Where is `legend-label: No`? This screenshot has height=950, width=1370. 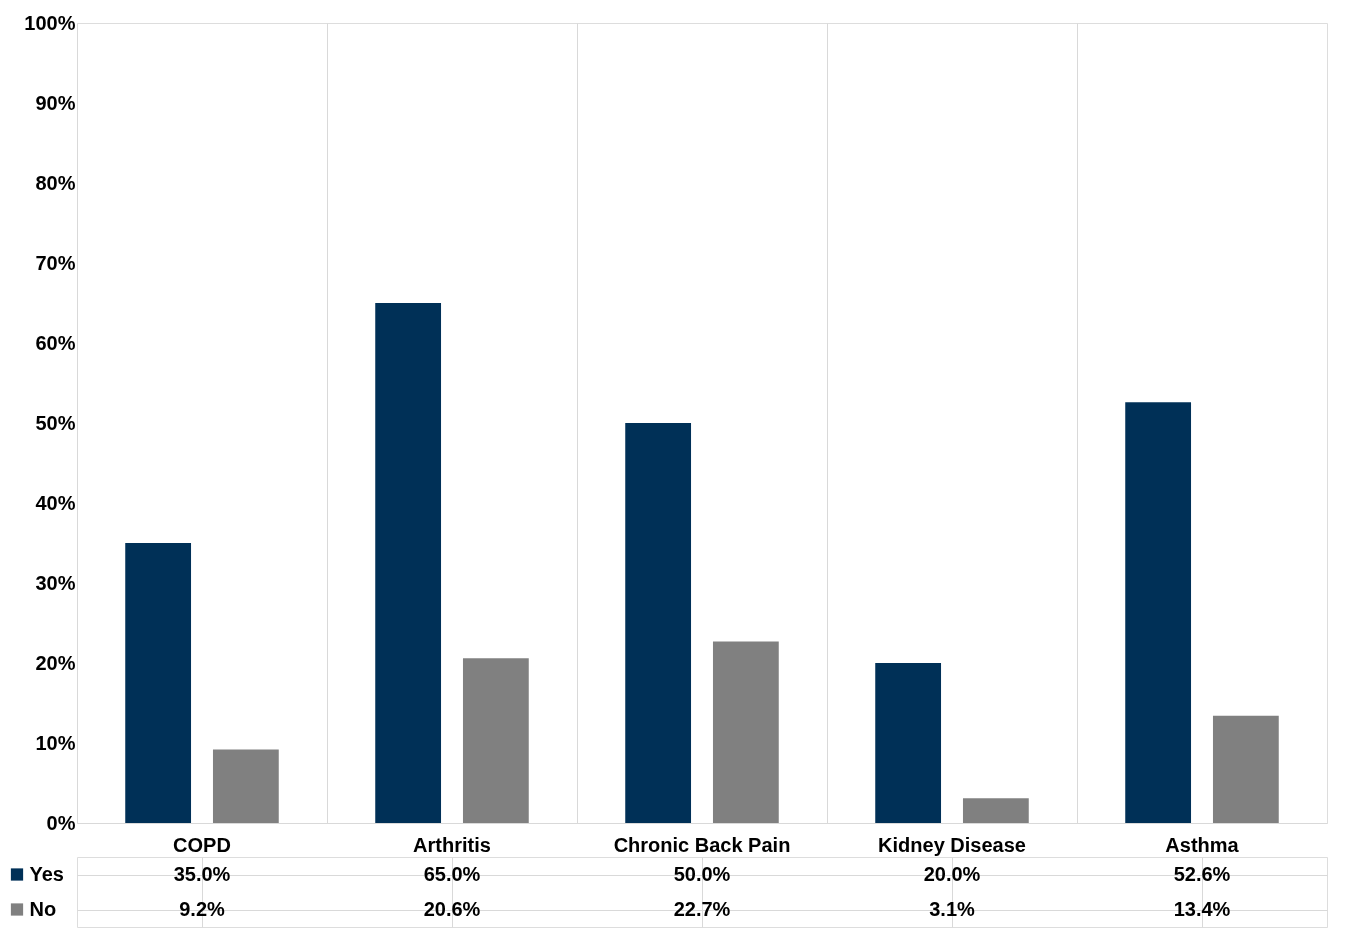
legend-label: No is located at coordinates (43, 909).